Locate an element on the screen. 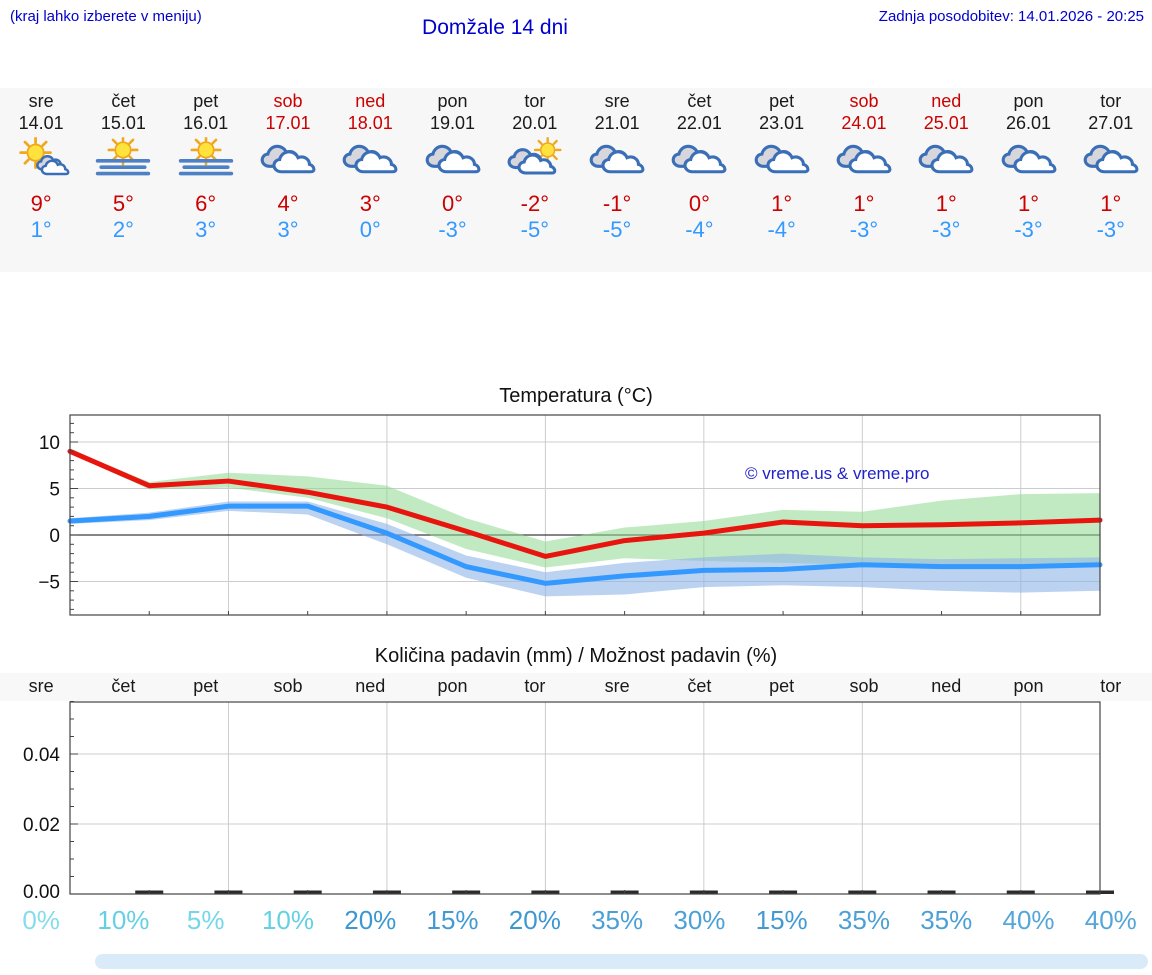 Image resolution: width=1152 pixels, height=975 pixels. day-name: sre is located at coordinates (41, 101).